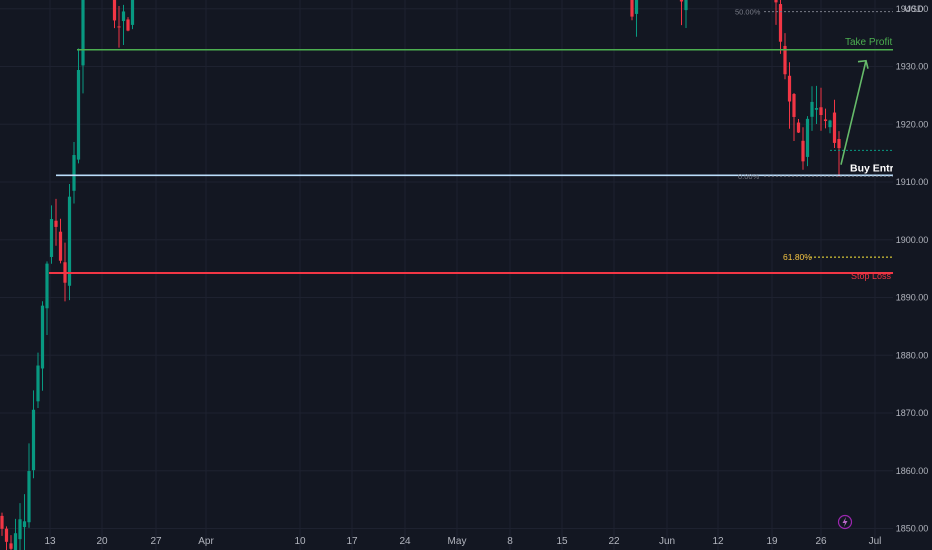 The image size is (932, 550). What do you see at coordinates (562, 541) in the screenshot?
I see `x-tick-label: 15` at bounding box center [562, 541].